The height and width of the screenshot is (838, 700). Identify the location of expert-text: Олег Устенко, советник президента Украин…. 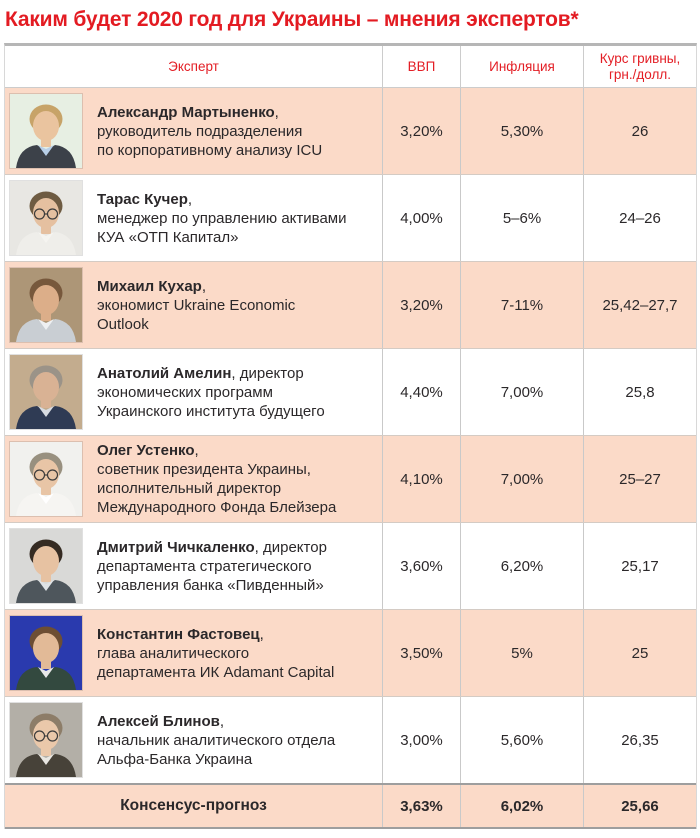
(221, 479).